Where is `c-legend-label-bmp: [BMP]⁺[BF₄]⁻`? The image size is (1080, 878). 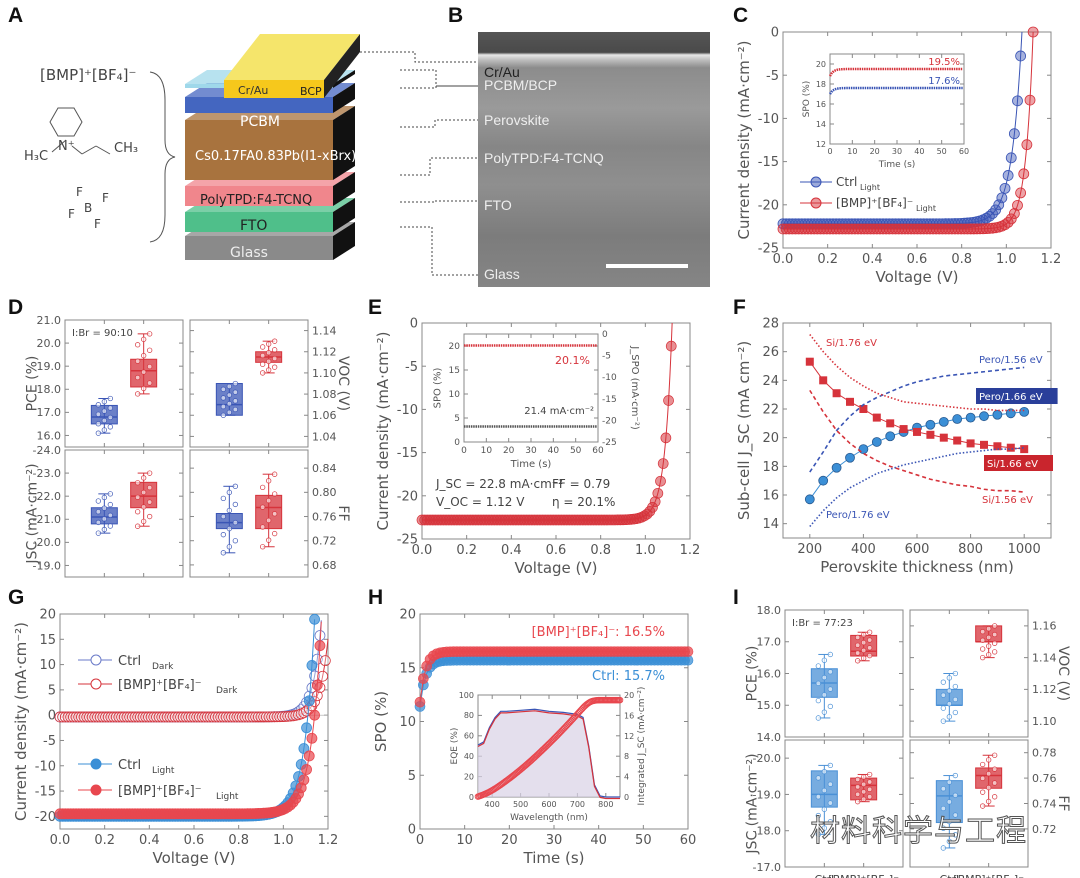 c-legend-label-bmp: [BMP]⁺[BF₄]⁻ is located at coordinates (874, 203).